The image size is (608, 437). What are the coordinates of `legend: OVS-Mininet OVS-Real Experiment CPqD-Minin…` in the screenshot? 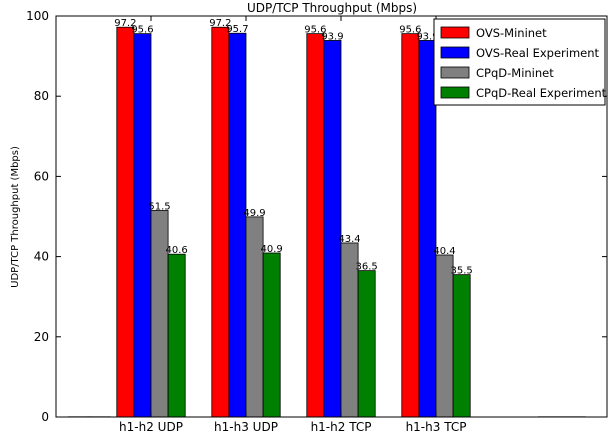 It's located at (520, 62).